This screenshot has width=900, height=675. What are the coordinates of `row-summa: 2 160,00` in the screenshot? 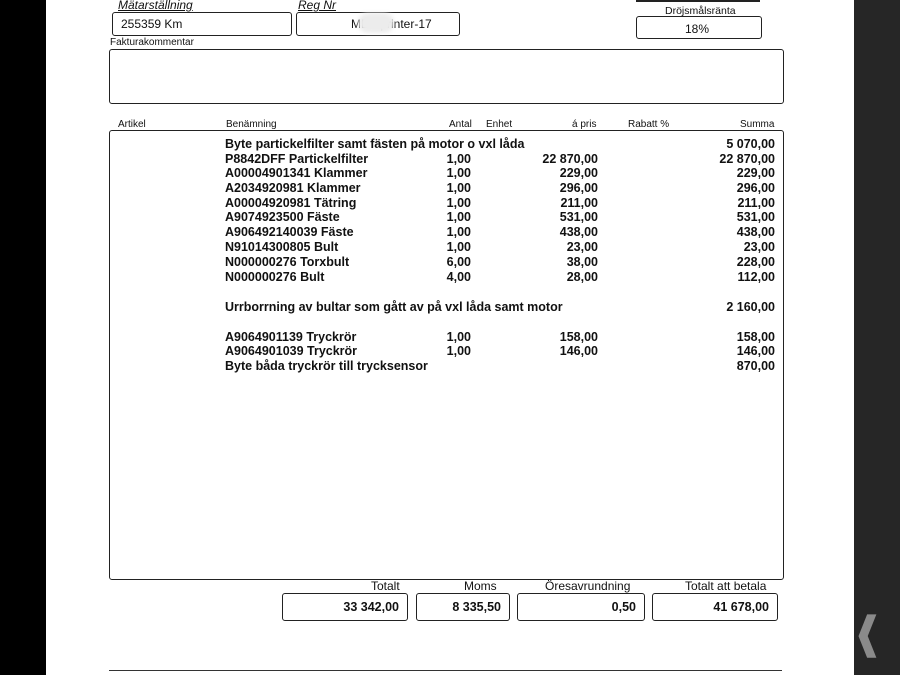 It's located at (750, 307).